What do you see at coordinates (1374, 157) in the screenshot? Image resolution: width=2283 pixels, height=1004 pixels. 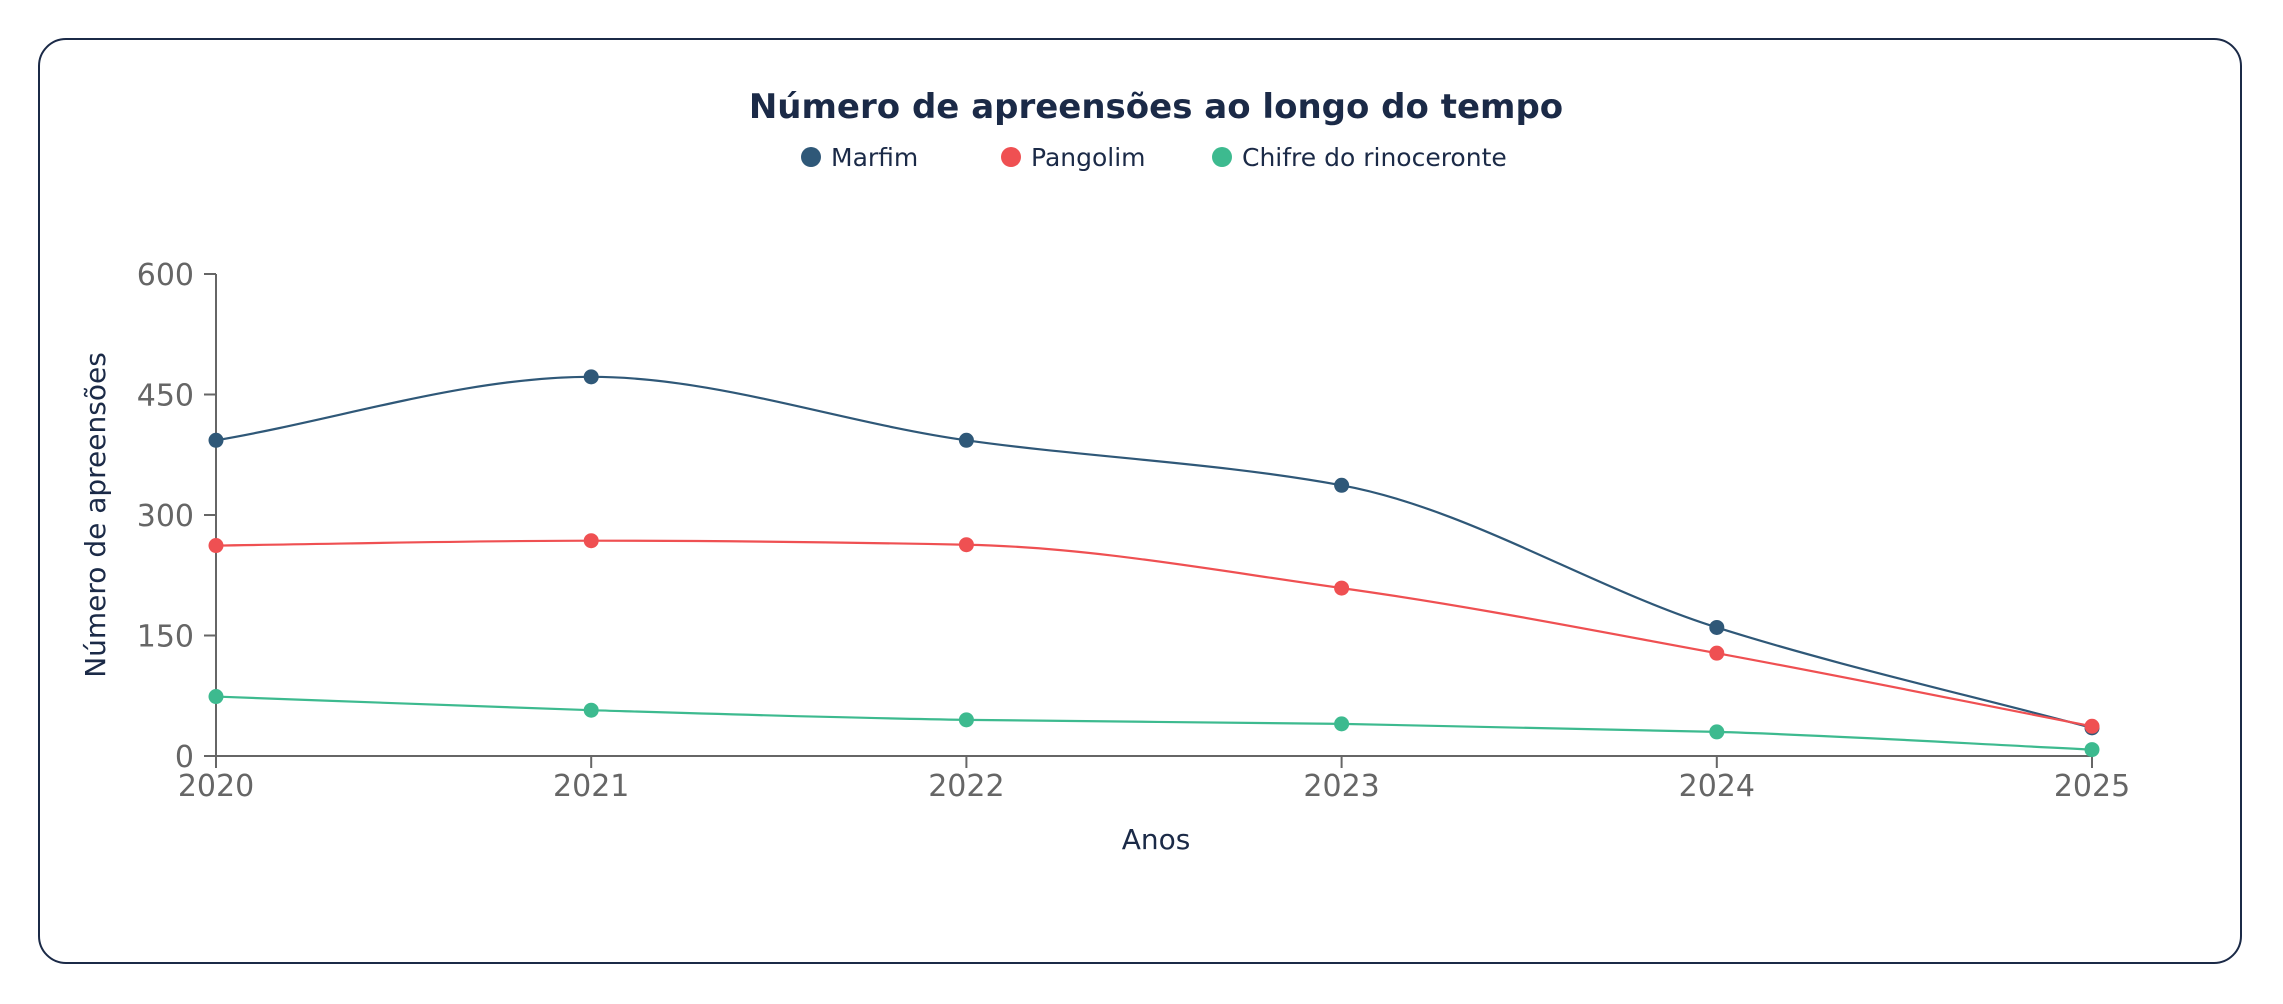 I see `legend-label: Chifre do rinoceronte` at bounding box center [1374, 157].